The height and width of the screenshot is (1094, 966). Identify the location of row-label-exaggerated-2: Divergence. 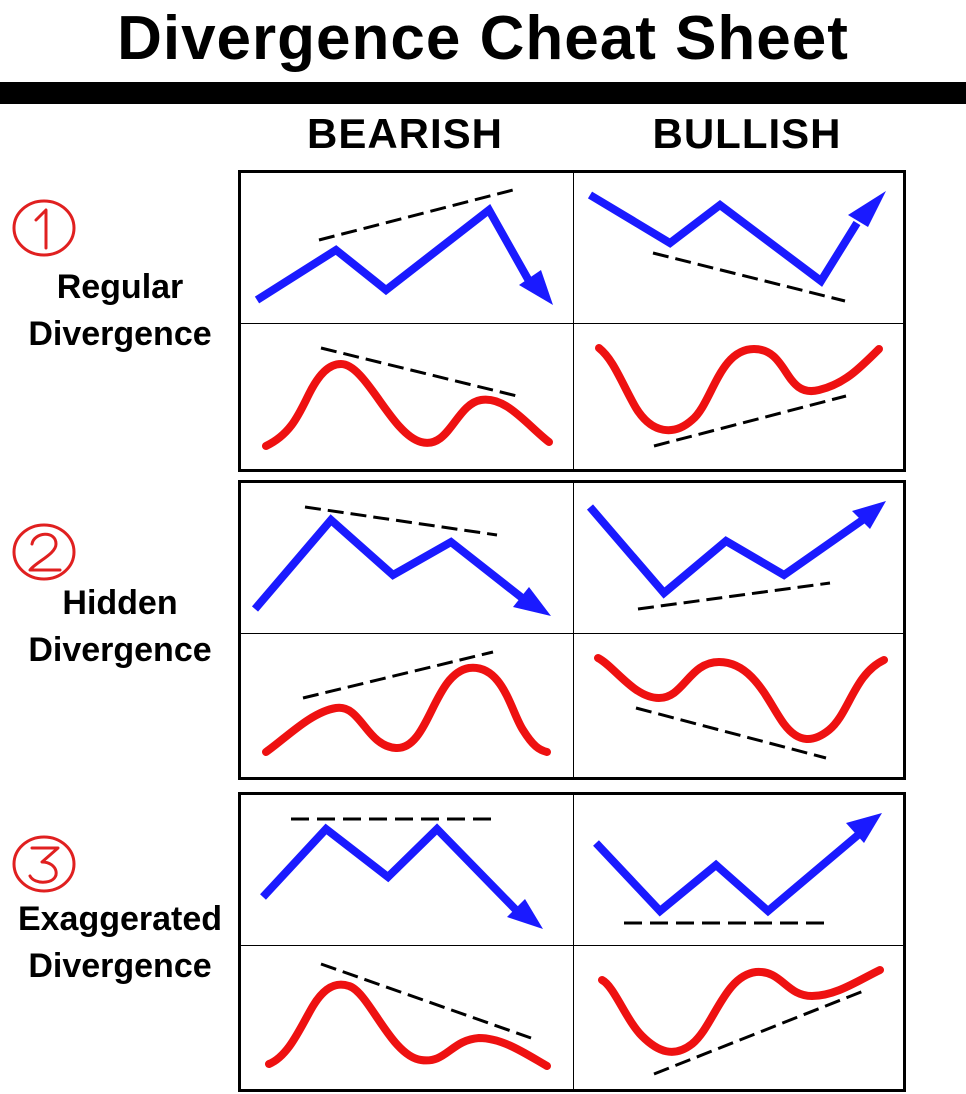
(120, 966).